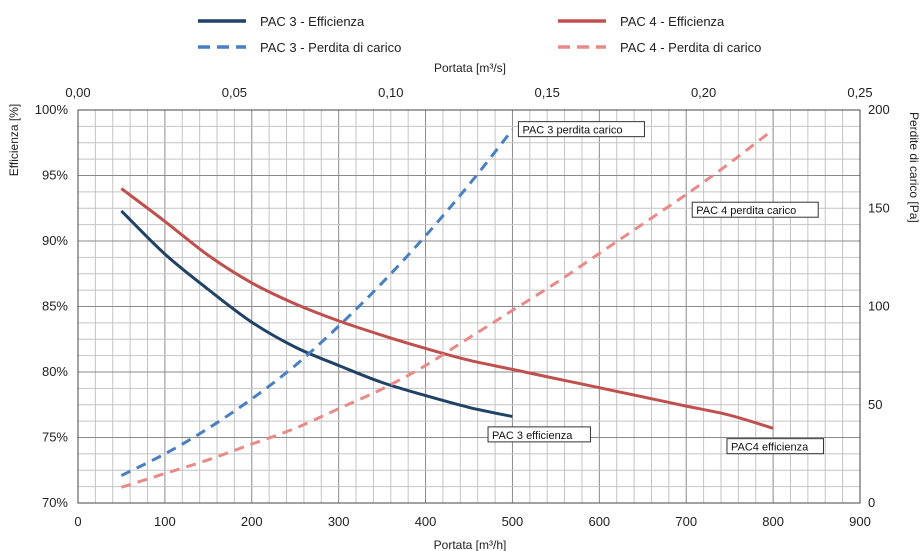  Describe the element at coordinates (312, 21) in the screenshot. I see `legend-label: PAC 3 - Efficienza` at that location.